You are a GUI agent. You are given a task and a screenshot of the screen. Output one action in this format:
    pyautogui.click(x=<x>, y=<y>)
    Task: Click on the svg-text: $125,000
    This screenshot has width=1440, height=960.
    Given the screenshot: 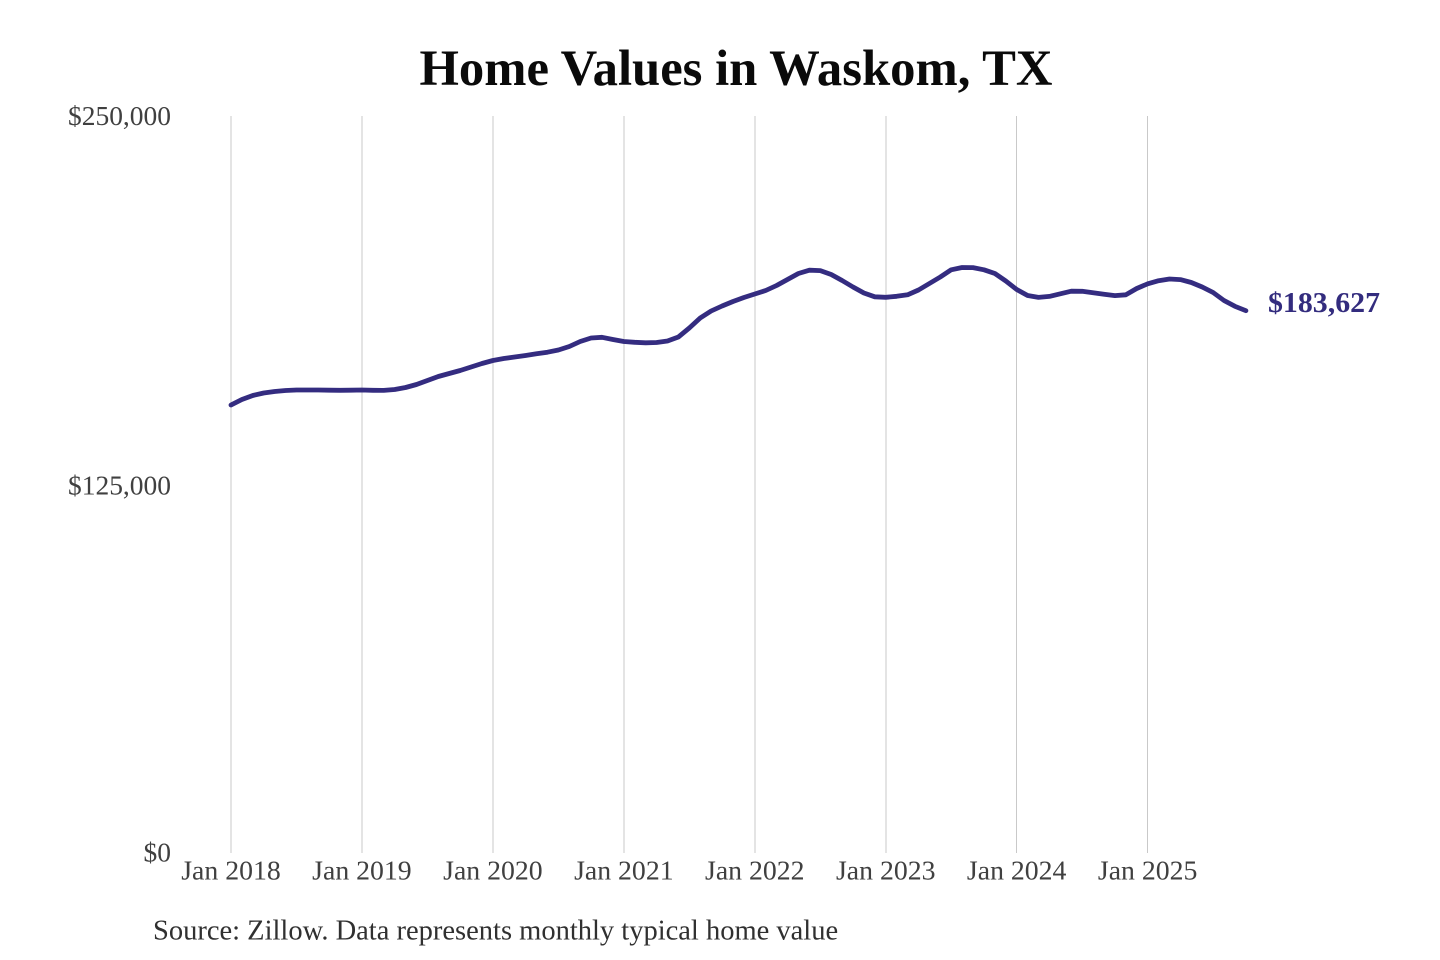 What is the action you would take?
    pyautogui.click(x=119, y=485)
    